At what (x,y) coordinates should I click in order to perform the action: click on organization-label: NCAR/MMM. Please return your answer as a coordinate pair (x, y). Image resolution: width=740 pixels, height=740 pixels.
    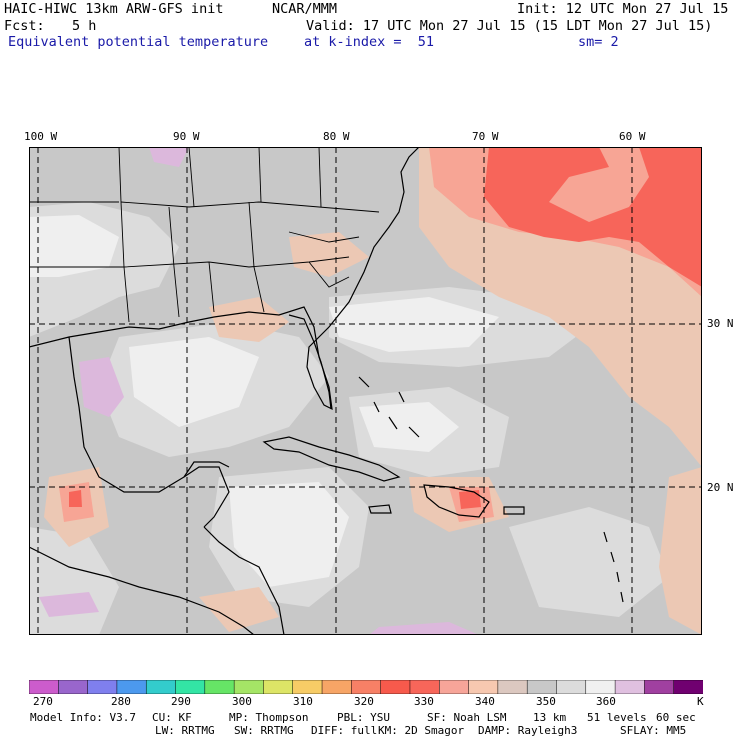
    Looking at the image, I should click on (305, 9).